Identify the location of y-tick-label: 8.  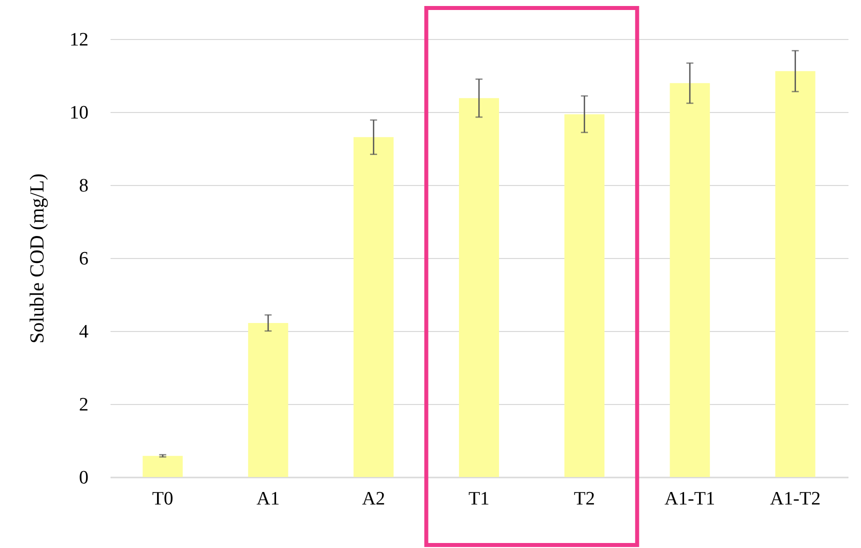
(83, 186).